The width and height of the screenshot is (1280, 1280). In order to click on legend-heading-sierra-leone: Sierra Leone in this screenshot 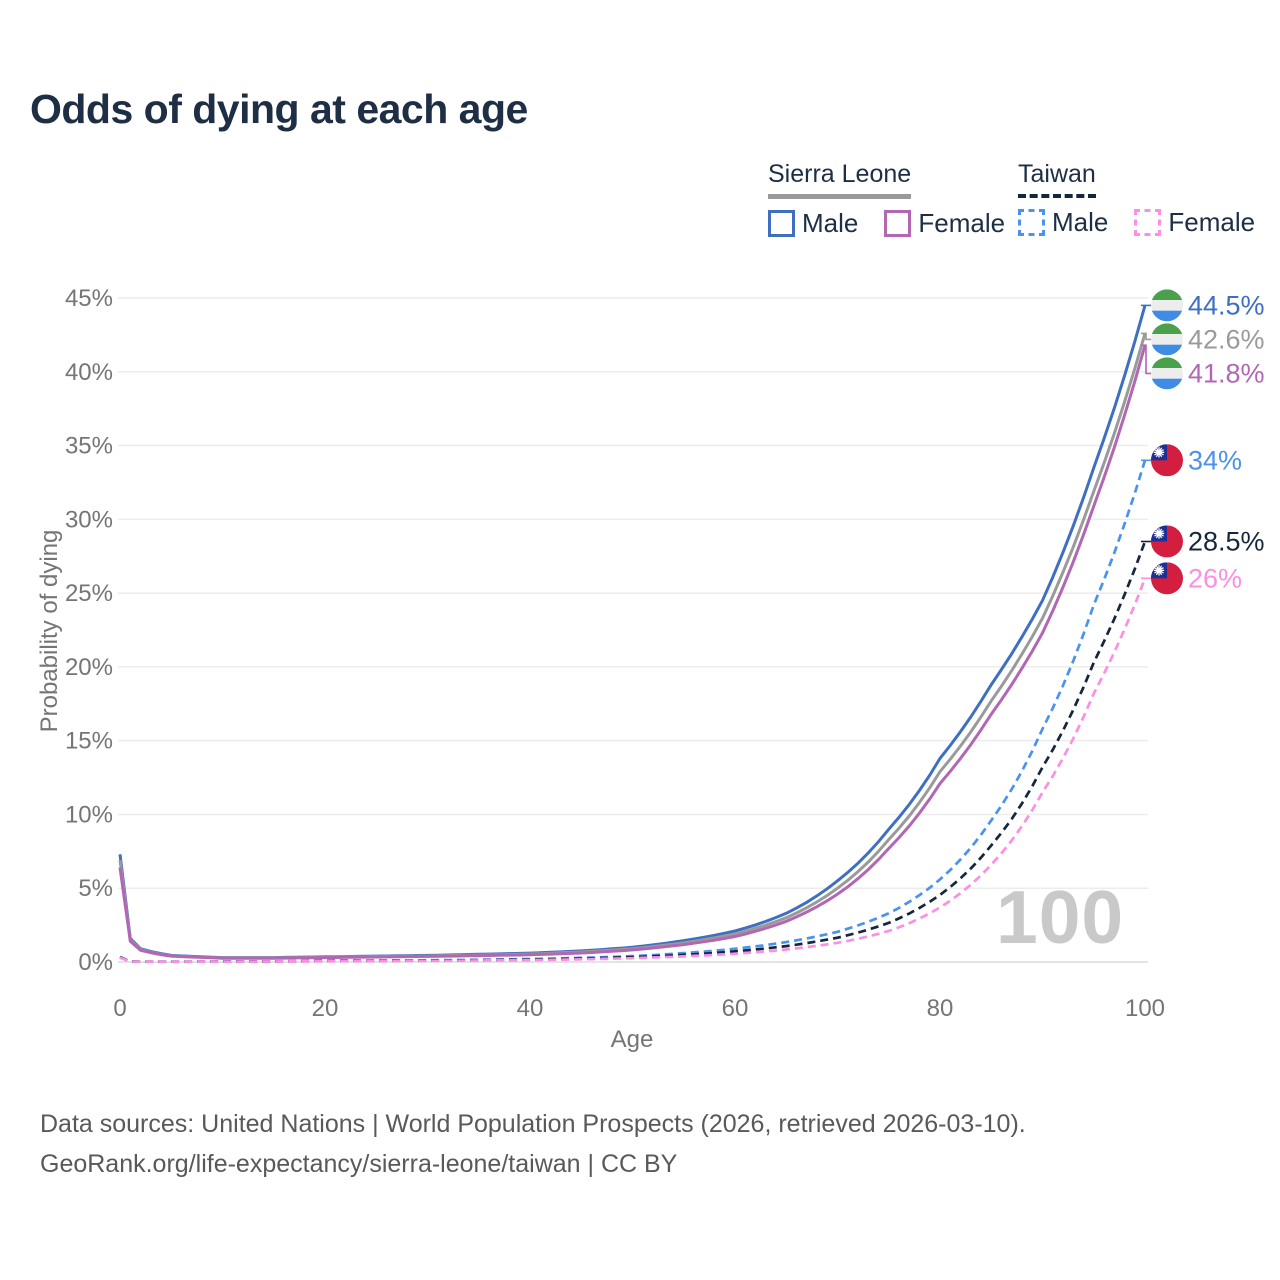, I will do `click(840, 179)`.